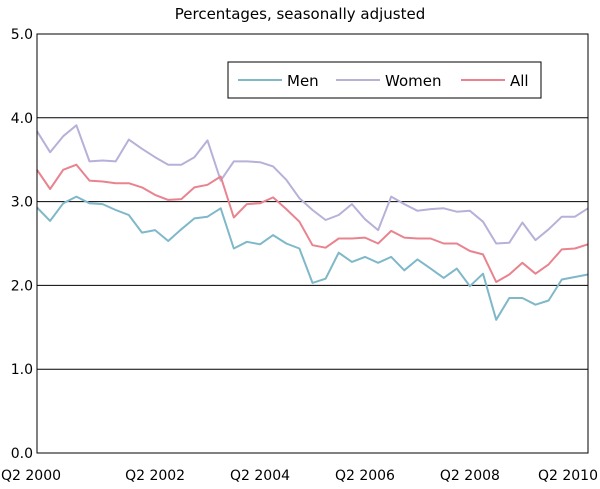 This screenshot has height=489, width=600. What do you see at coordinates (22, 286) in the screenshot?
I see `y-tick-label: 2.0` at bounding box center [22, 286].